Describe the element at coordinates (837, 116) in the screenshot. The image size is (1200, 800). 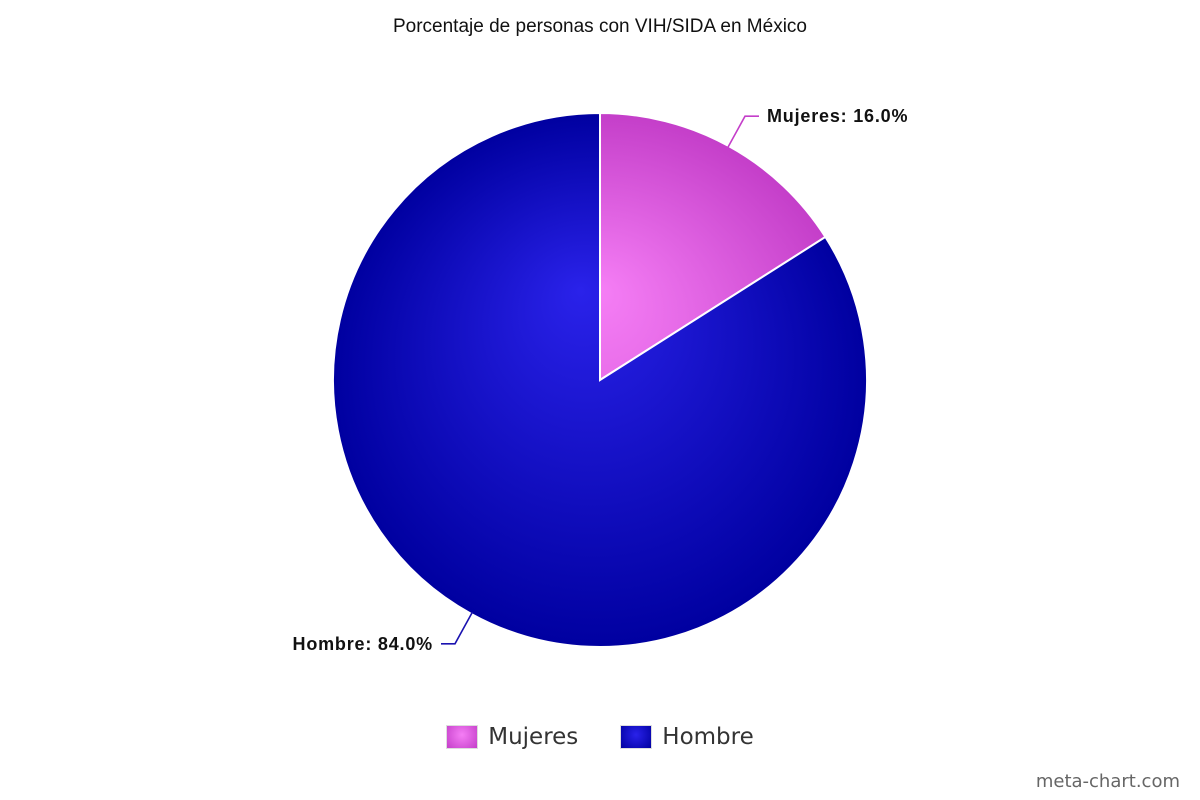
I see `data-label-mujeres: Mujeres: 16.0%` at that location.